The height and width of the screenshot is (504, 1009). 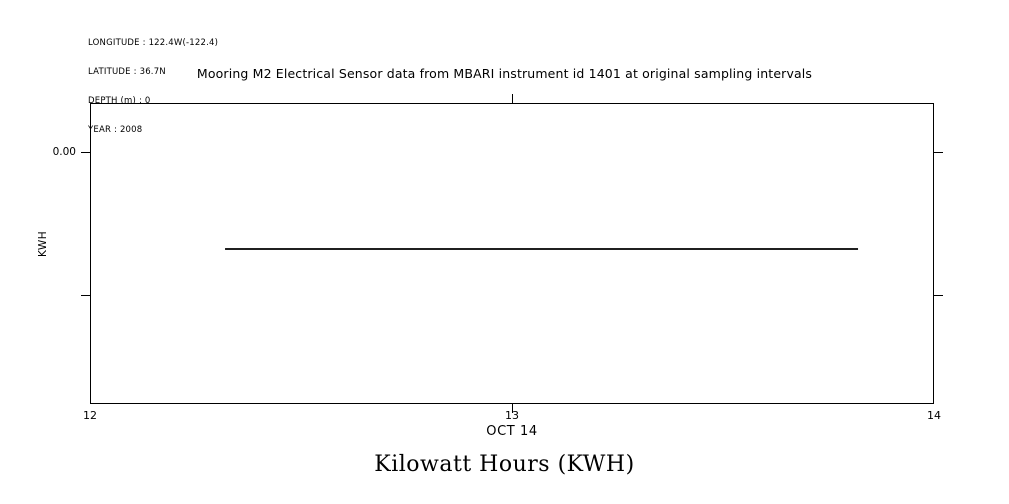 What do you see at coordinates (127, 71) in the screenshot?
I see `metadata-latitude: LATITUDE : 36.7N` at bounding box center [127, 71].